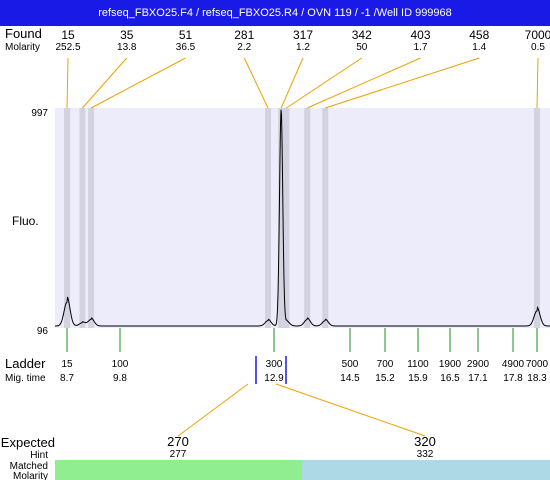 The height and width of the screenshot is (480, 550). What do you see at coordinates (385, 378) in the screenshot?
I see `ladder-time-label: 15.2` at bounding box center [385, 378].